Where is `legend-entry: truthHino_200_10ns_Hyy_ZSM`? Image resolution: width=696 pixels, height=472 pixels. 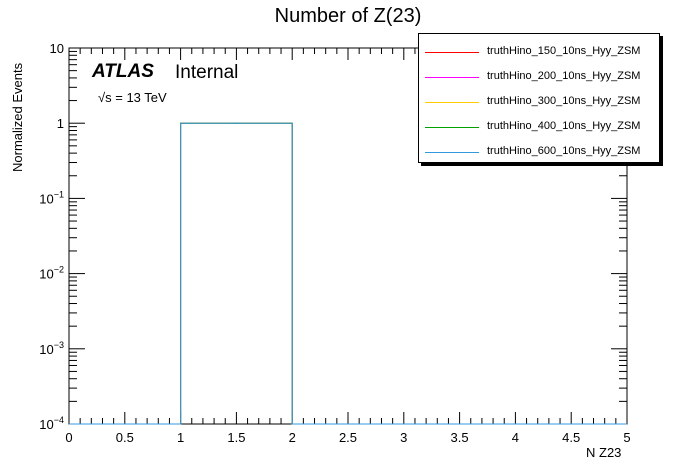 legend-entry: truthHino_200_10ns_Hyy_ZSM is located at coordinates (543, 77).